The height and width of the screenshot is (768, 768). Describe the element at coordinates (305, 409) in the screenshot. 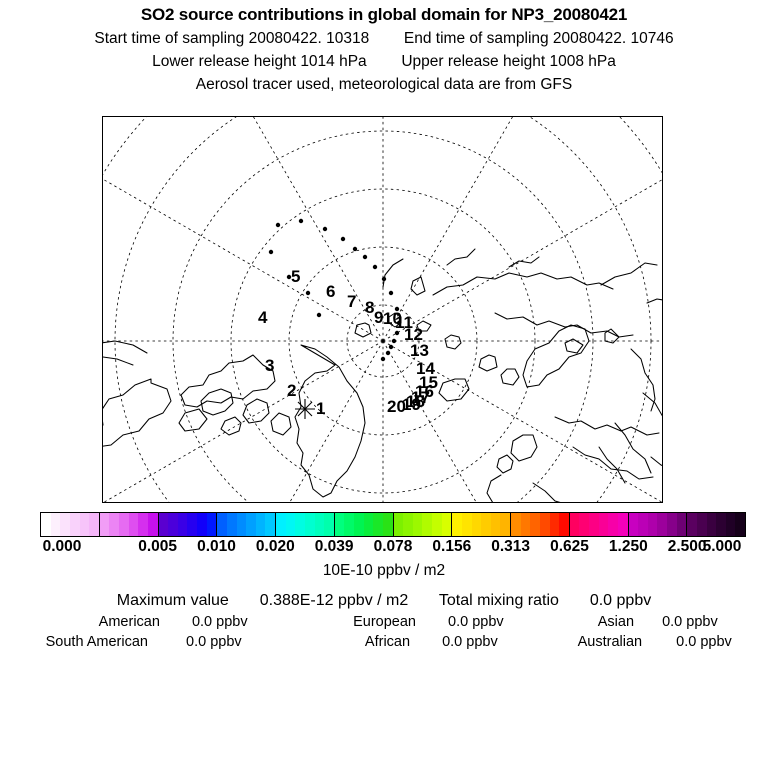

I see `release-site-marker` at that location.